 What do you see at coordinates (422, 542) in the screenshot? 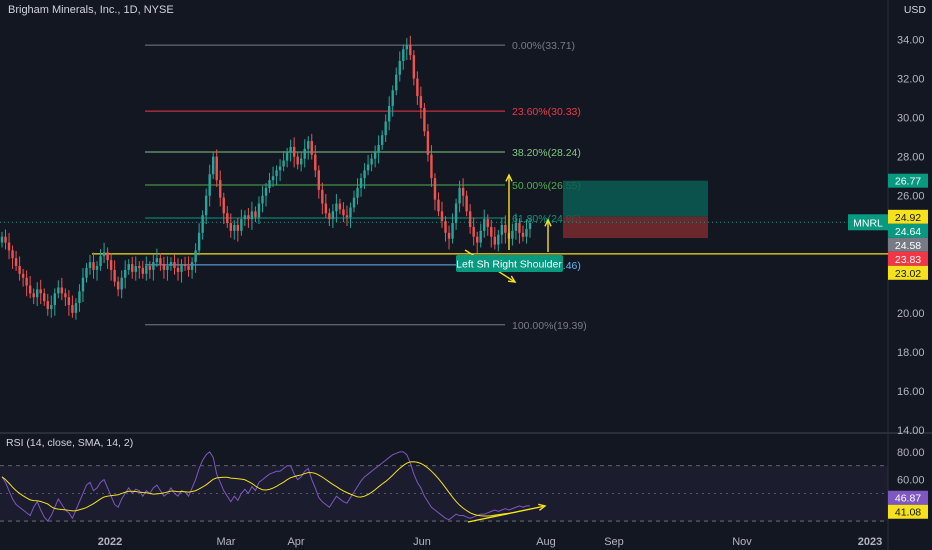
I see `time-tick-label: Jun` at bounding box center [422, 542].